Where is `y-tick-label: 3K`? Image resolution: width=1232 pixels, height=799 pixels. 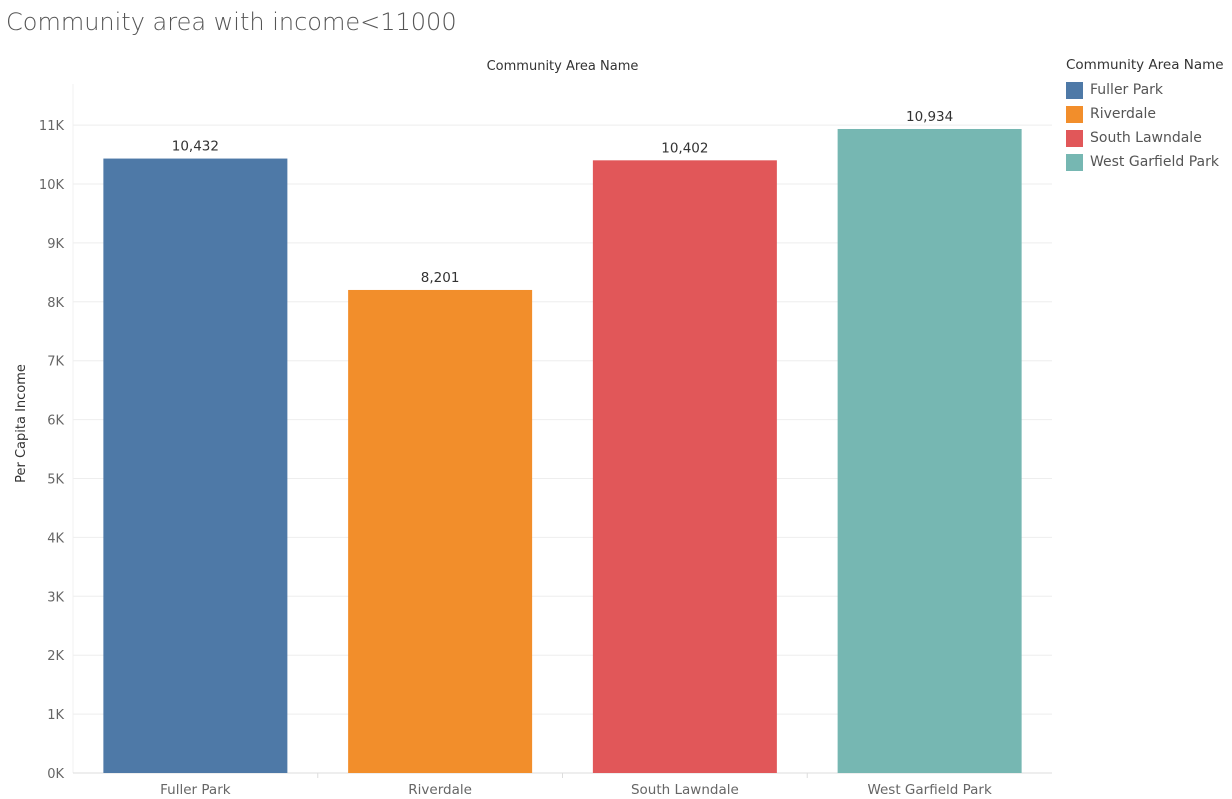
y-tick-label: 3K is located at coordinates (55, 597).